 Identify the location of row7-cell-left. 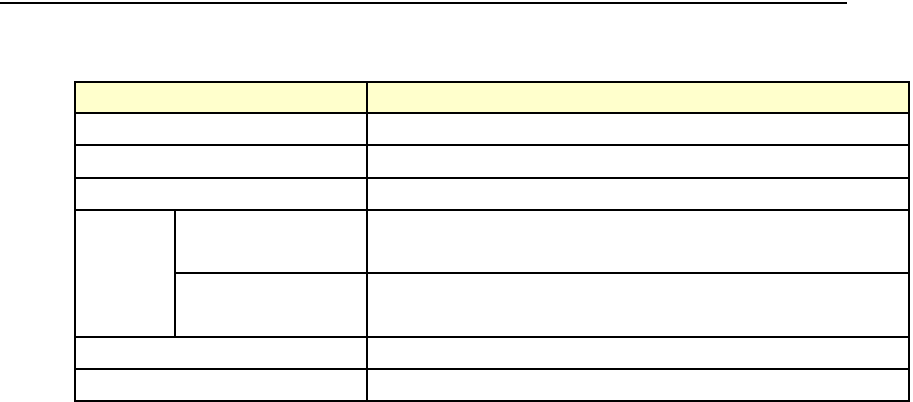
(221, 385).